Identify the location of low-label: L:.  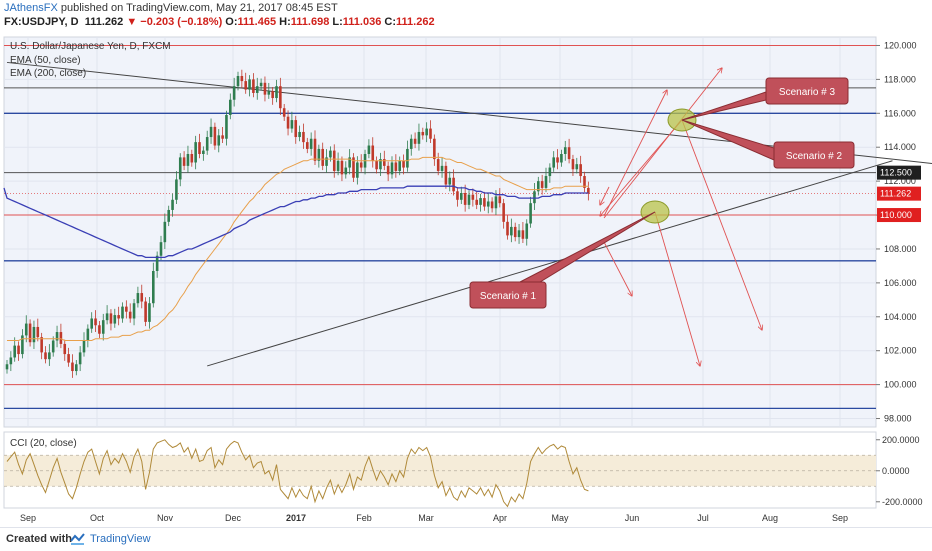
(337, 22).